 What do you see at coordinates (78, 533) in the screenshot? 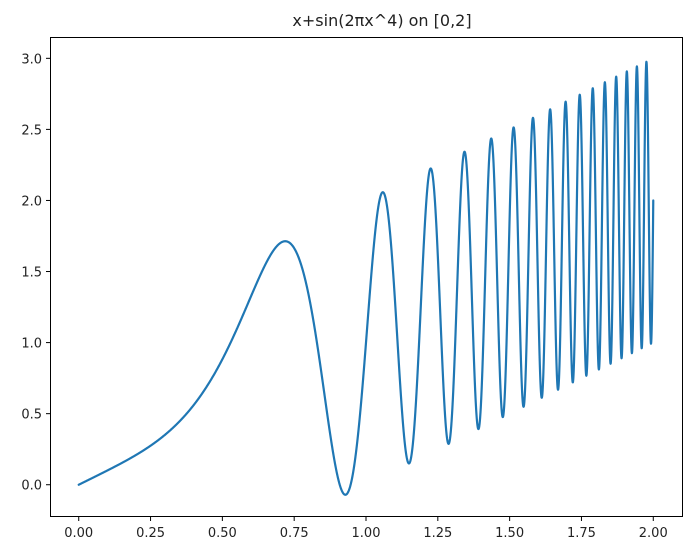
I see `x-tick-label: 0.00` at bounding box center [78, 533].